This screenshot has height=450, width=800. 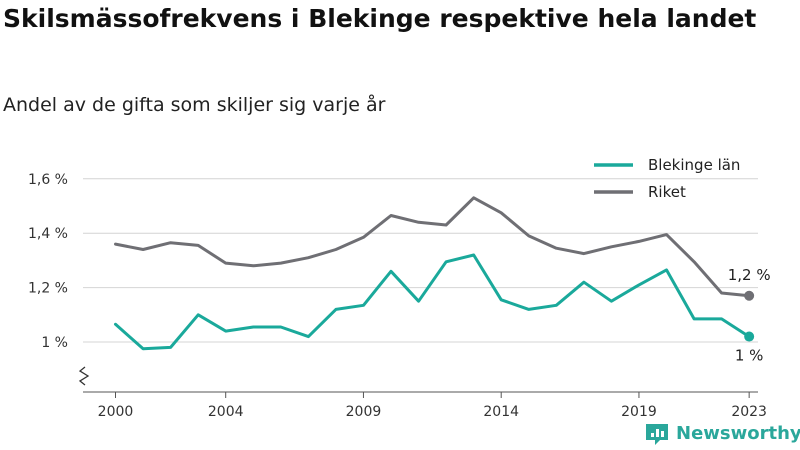 What do you see at coordinates (667, 178) in the screenshot?
I see `legend: Blekinge län Riket` at bounding box center [667, 178].